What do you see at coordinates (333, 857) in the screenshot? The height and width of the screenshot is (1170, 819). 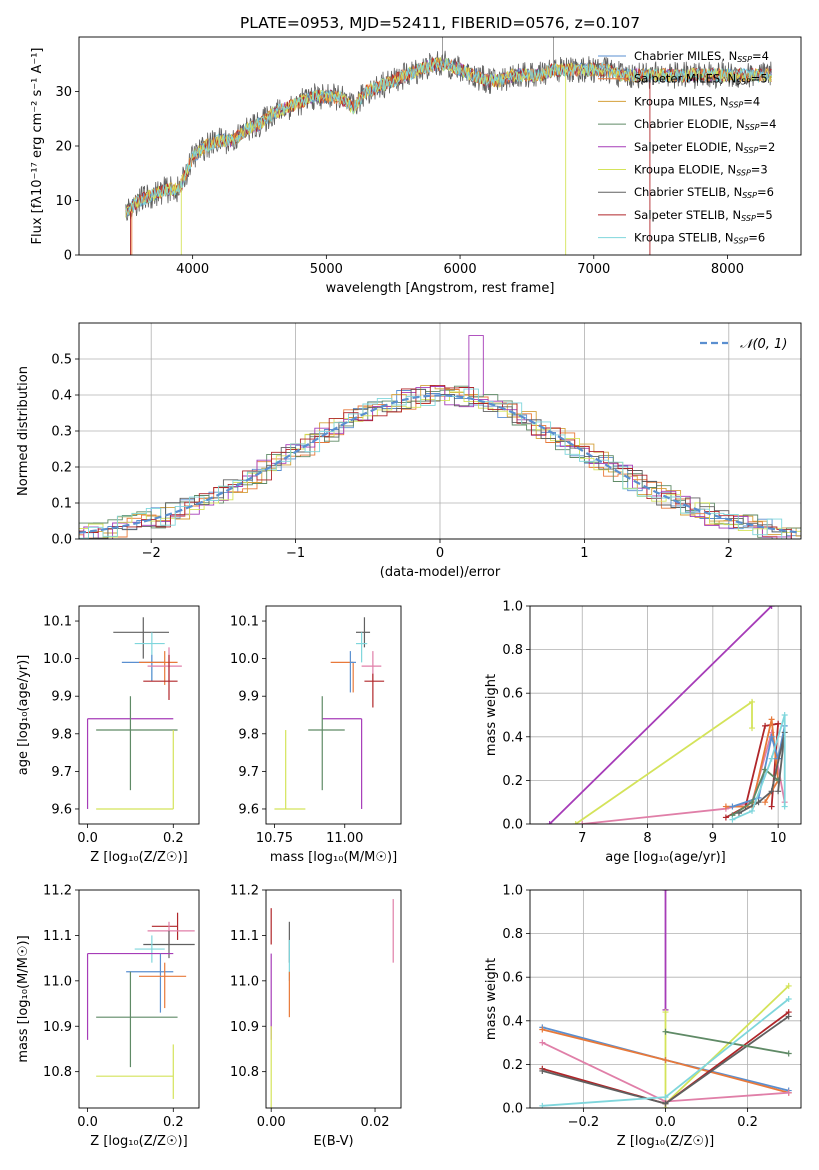 I see `x-axis-label: mass [log₁₀(M/M☉)]` at bounding box center [333, 857].